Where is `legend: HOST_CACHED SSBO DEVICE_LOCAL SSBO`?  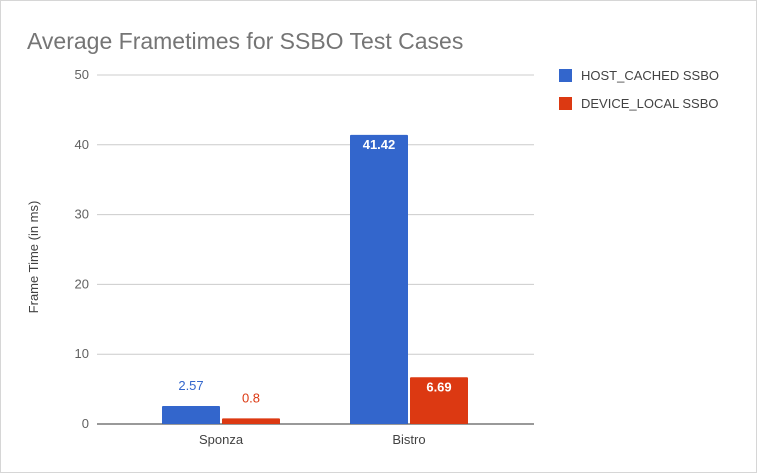
legend: HOST_CACHED SSBO DEVICE_LOCAL SSBO is located at coordinates (639, 89).